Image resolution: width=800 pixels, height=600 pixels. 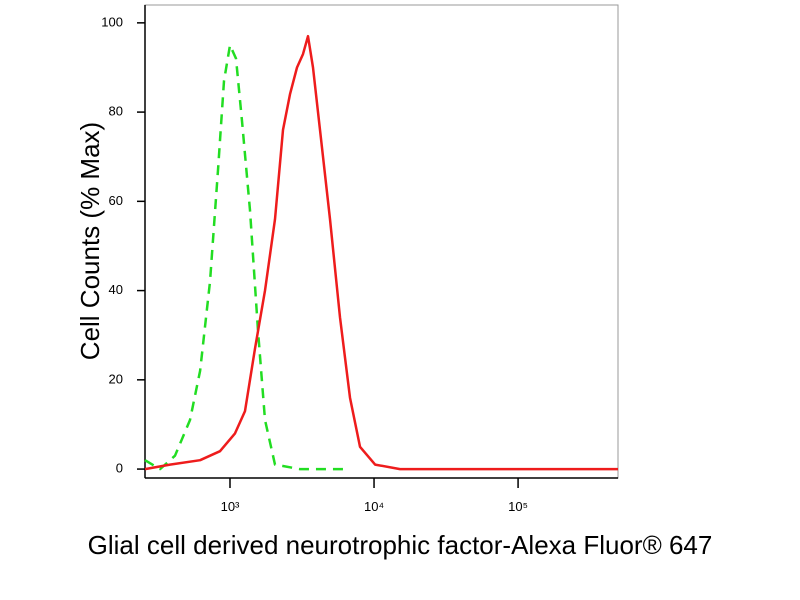 I want to click on y-tick-label: 80, so click(x=116, y=111).